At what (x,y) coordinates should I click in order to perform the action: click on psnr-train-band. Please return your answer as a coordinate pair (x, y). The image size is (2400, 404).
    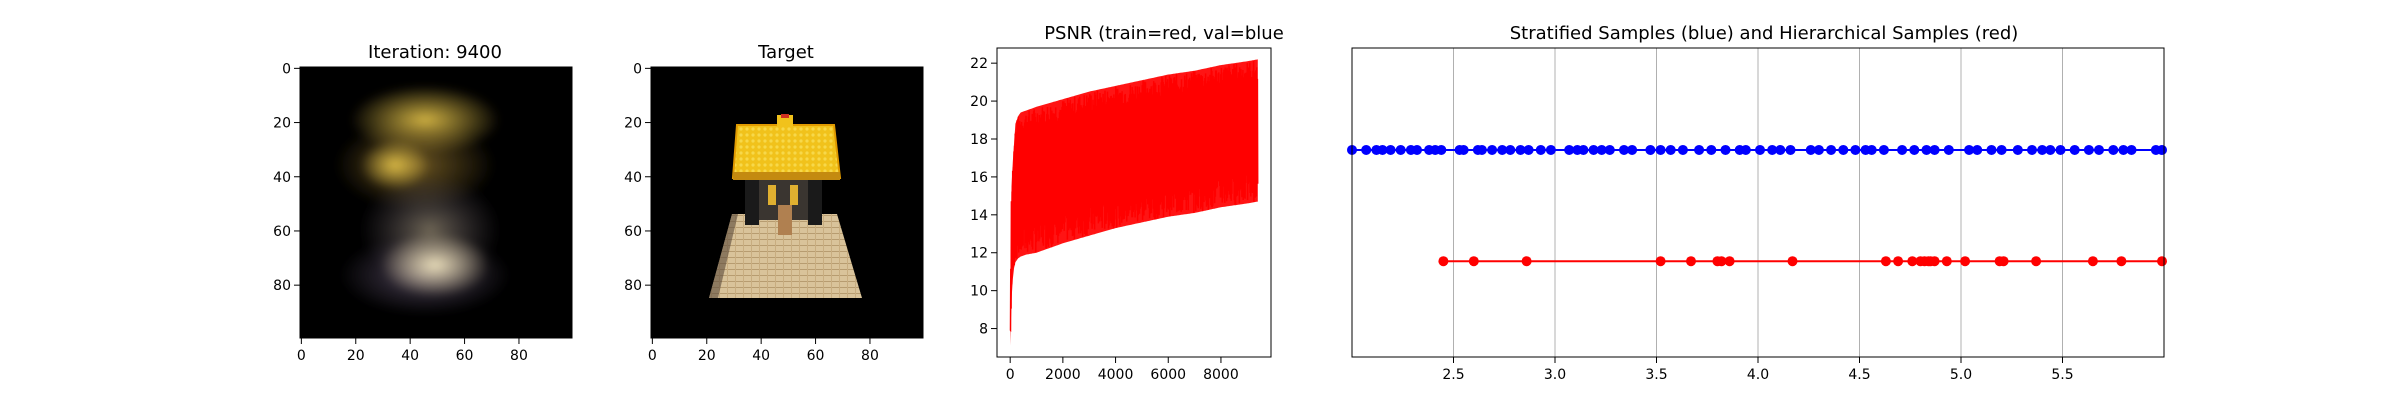
    Looking at the image, I should click on (1134, 202).